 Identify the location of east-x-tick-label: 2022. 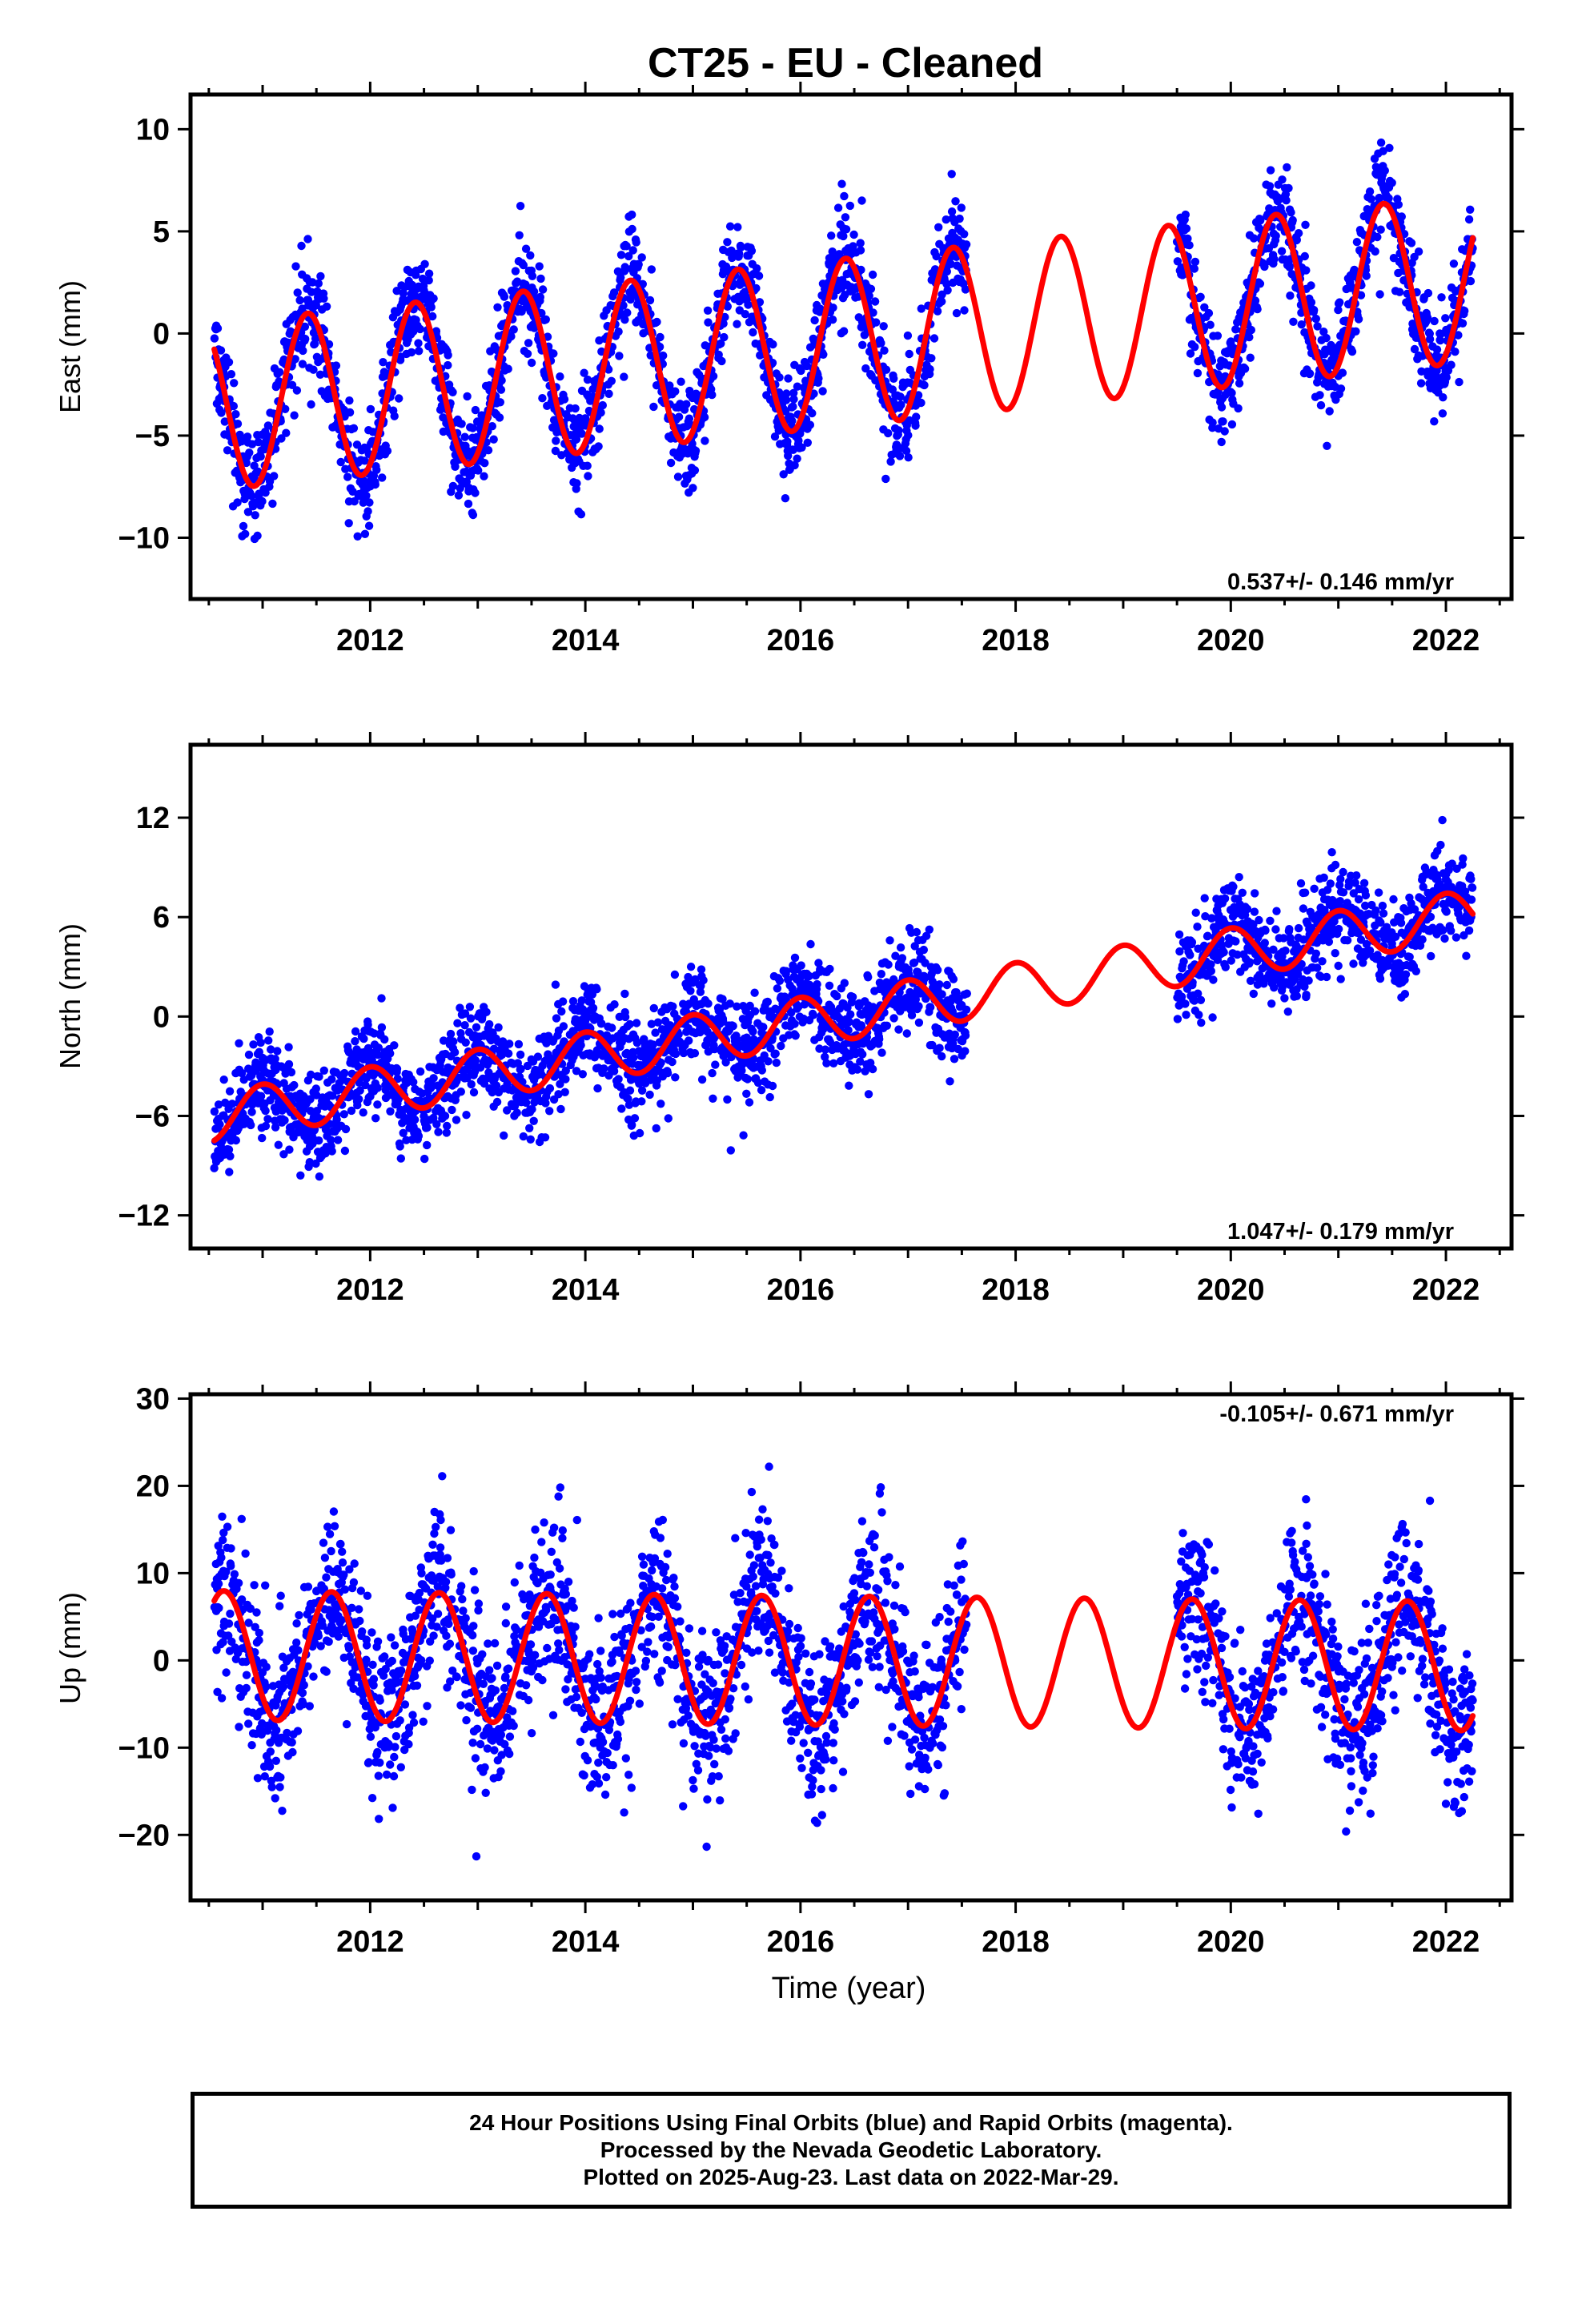
(1446, 640).